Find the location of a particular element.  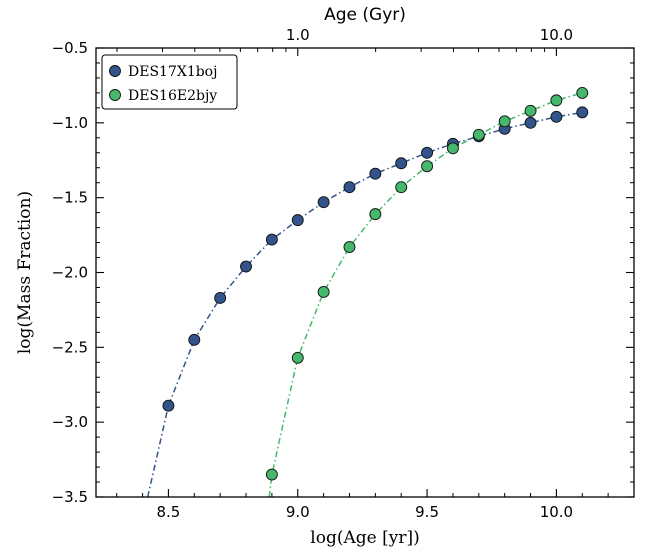

y-tick-label: −0.5 is located at coordinates (70, 48).